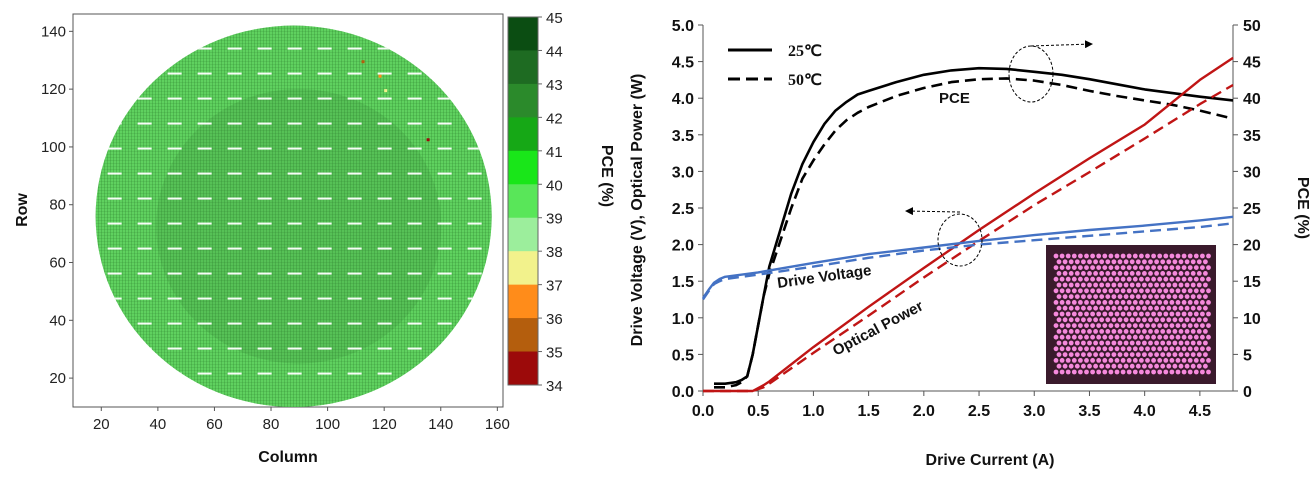 The width and height of the screenshot is (1312, 481). I want to click on pce-axis-arrow, so click(1061, 44).